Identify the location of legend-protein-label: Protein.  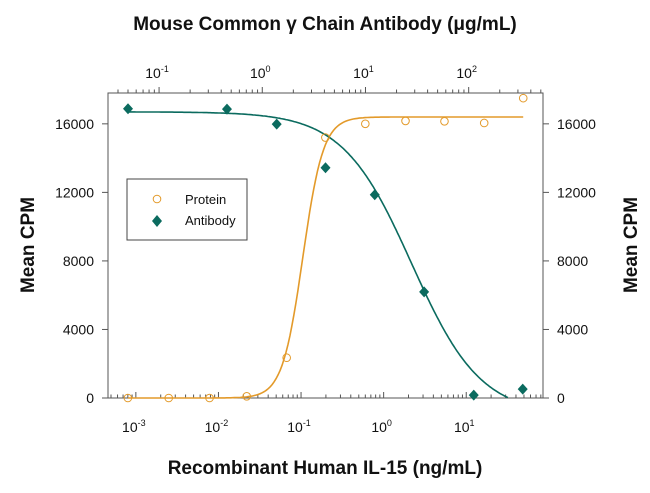
(205, 199).